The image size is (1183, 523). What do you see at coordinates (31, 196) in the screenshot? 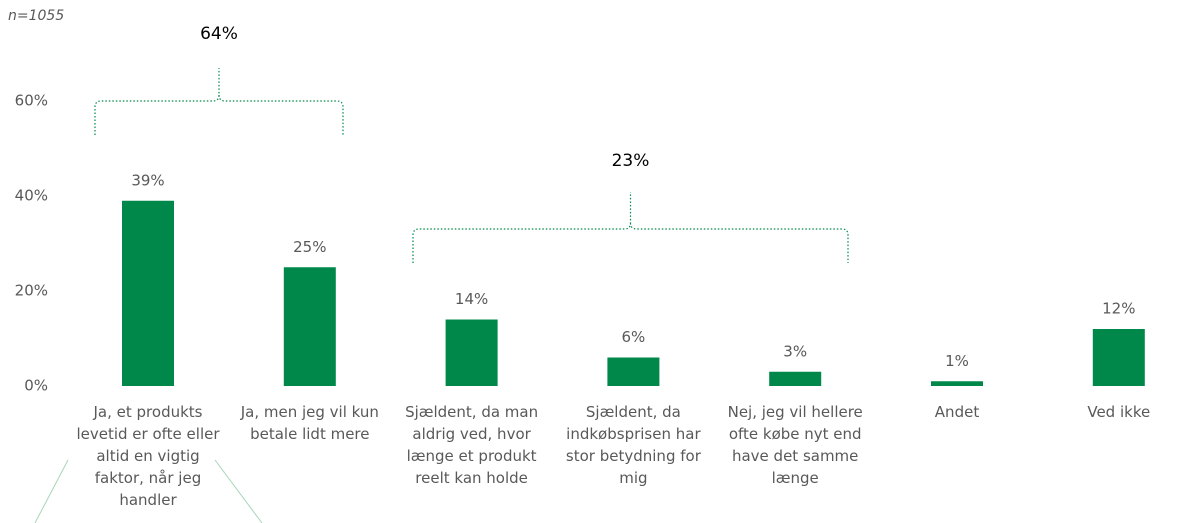
I see `y-tick-label: 40%` at bounding box center [31, 196].